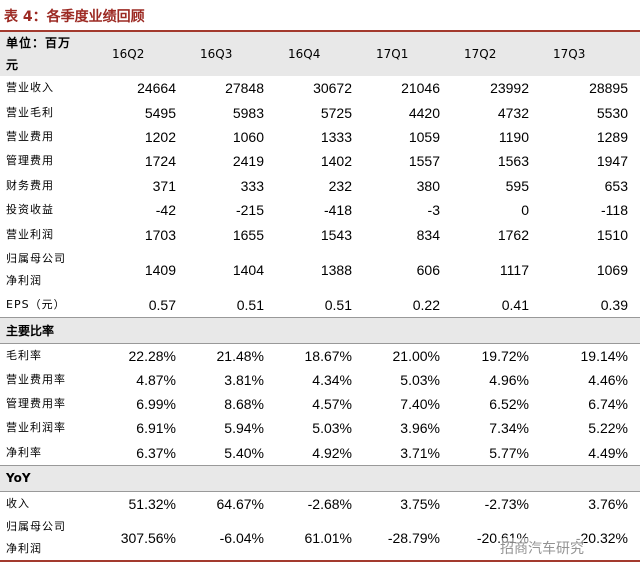 The height and width of the screenshot is (574, 640). Describe the element at coordinates (24, 355) in the screenshot. I see `row-label: 毛利率` at that location.